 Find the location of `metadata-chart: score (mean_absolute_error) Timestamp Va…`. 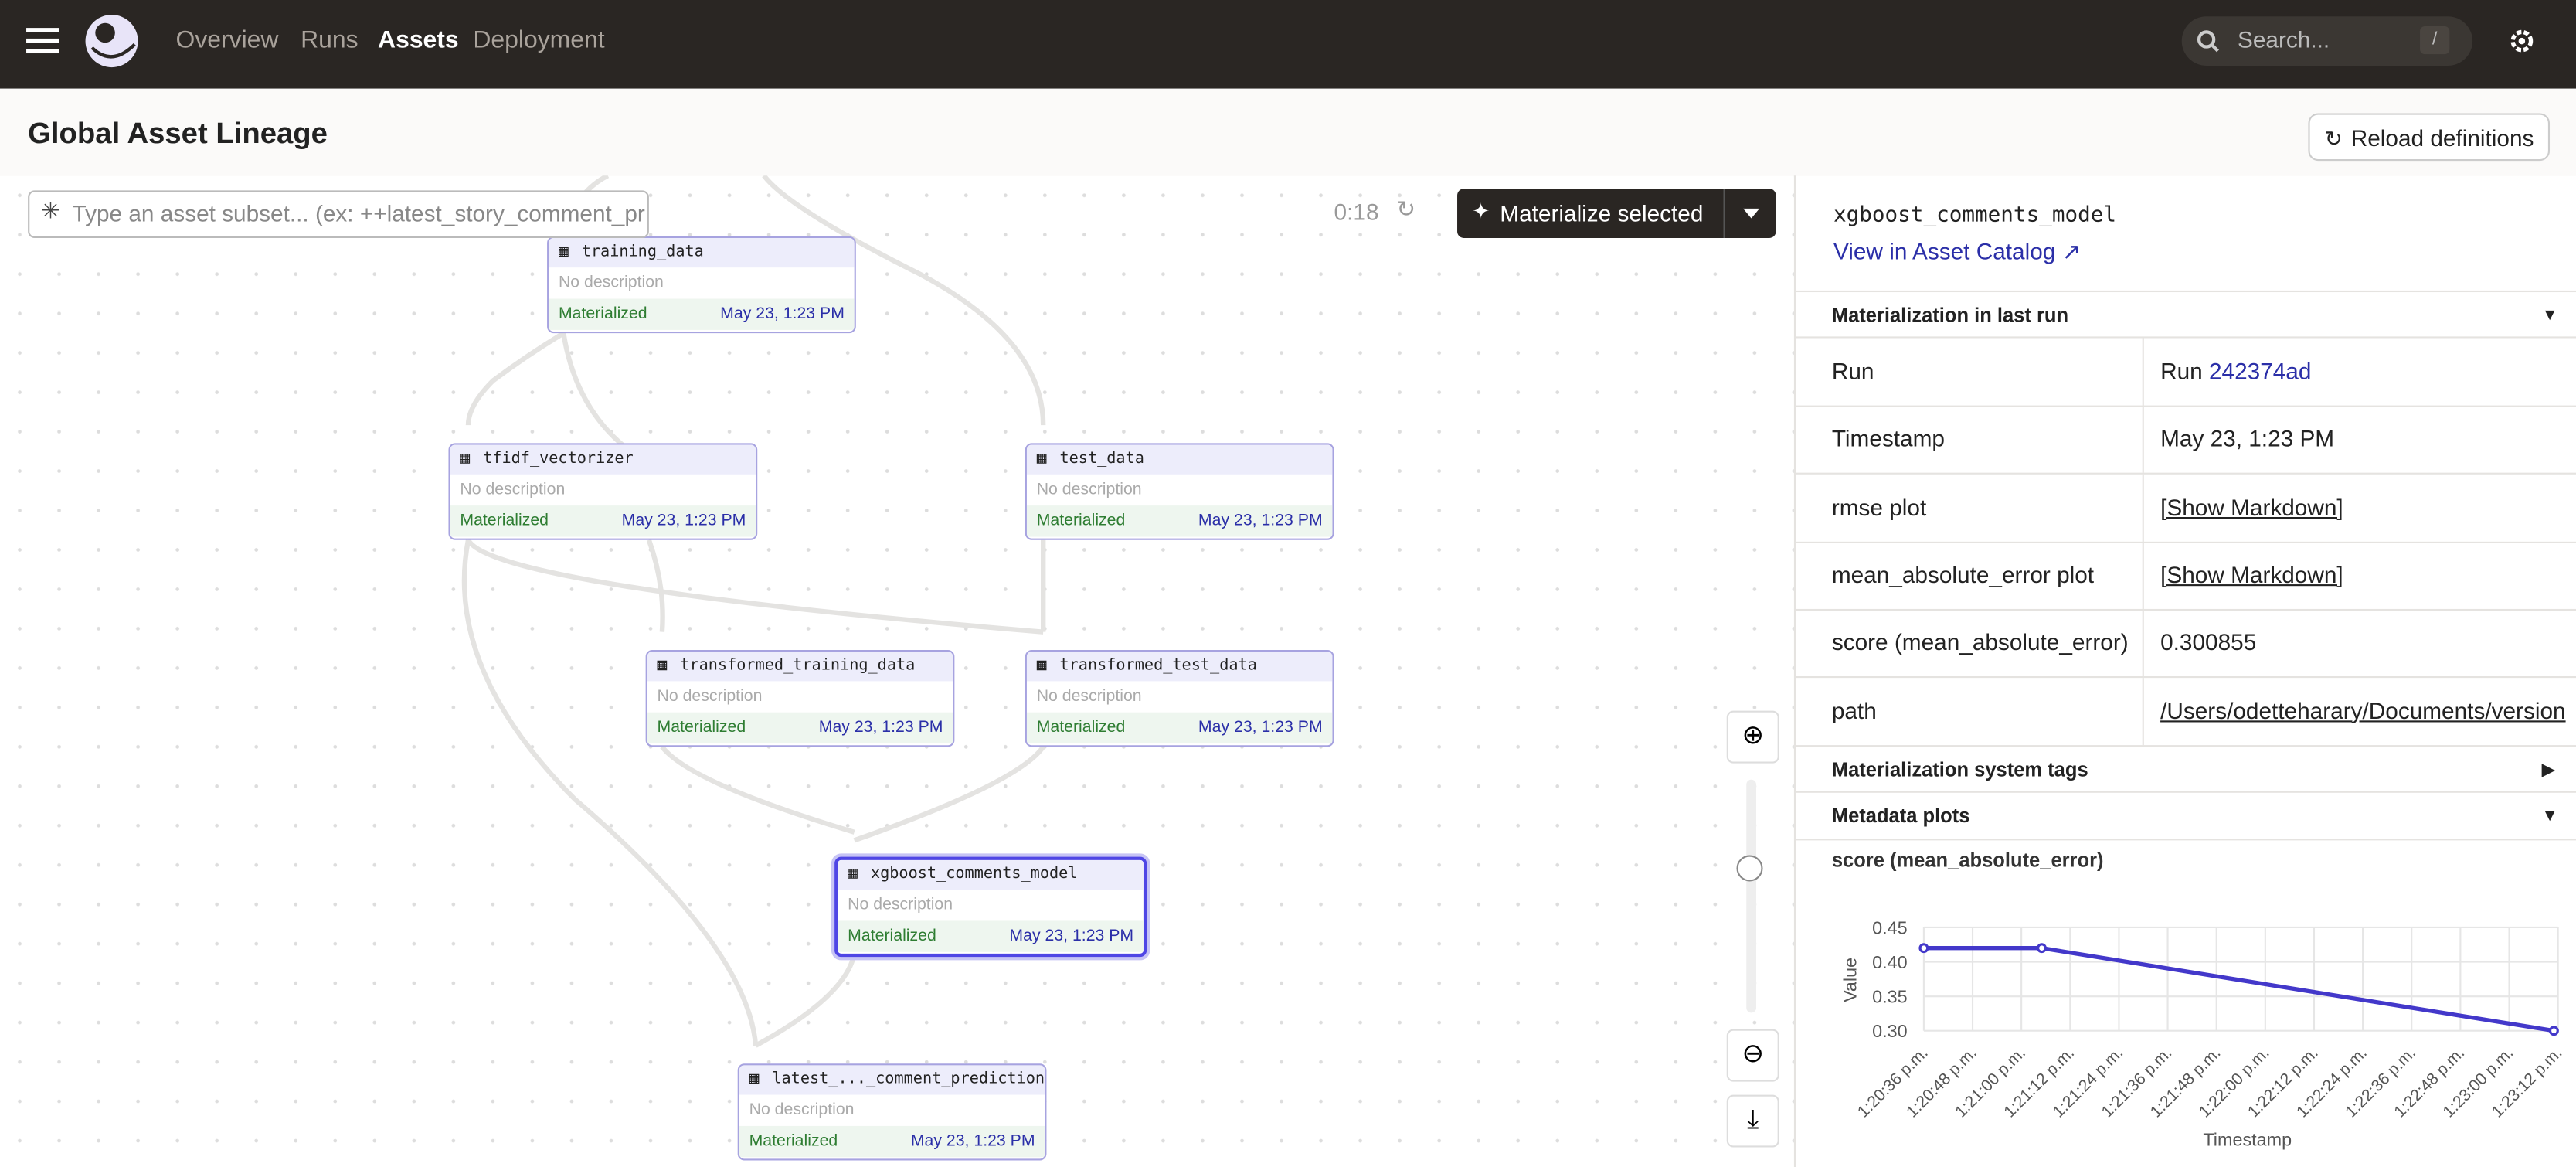

metadata-chart: score (mean_absolute_error) Timestamp Va… is located at coordinates (2199, 999).